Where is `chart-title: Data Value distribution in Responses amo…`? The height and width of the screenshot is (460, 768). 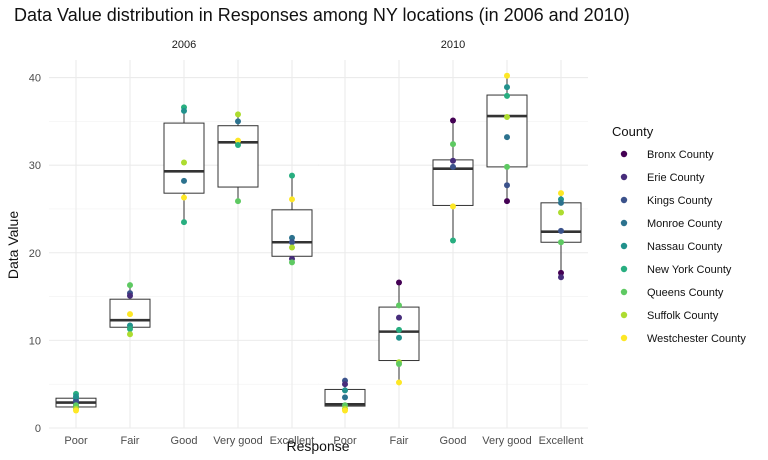
chart-title: Data Value distribution in Responses amo… is located at coordinates (322, 15).